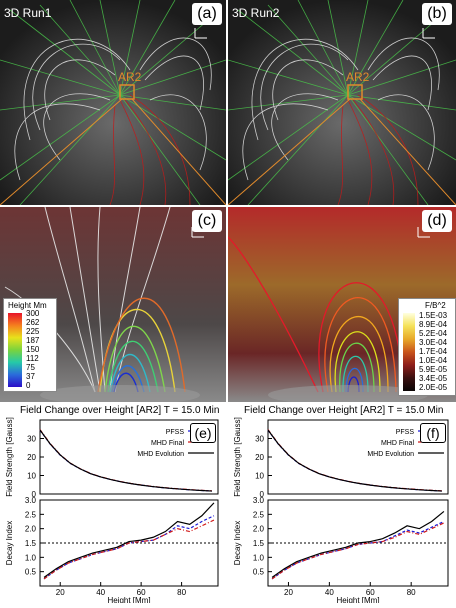 Image resolution: width=456 pixels, height=608 pixels. What do you see at coordinates (437, 14) in the screenshot?
I see `panel-tag-b: (b)` at bounding box center [437, 14].